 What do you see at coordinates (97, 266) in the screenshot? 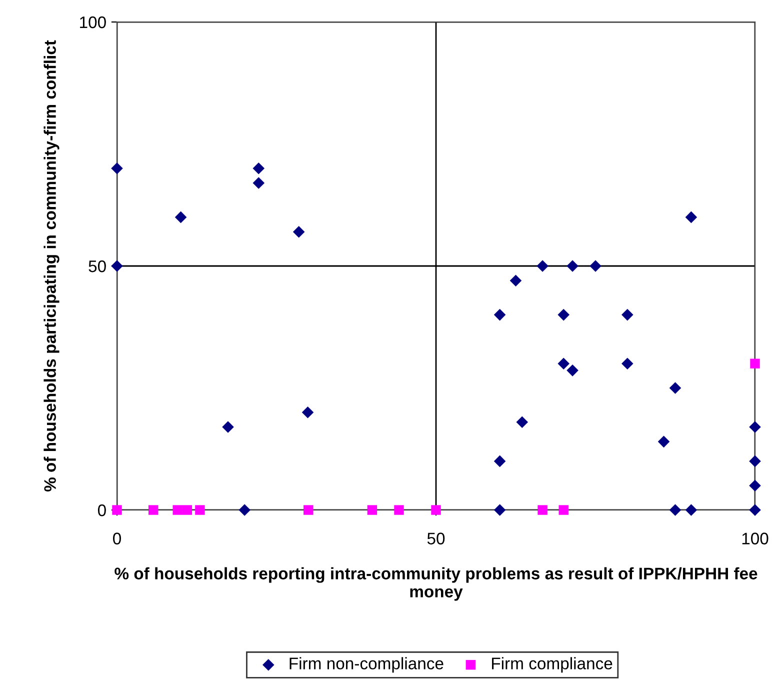
I see `y-tick-label: 50` at bounding box center [97, 266].